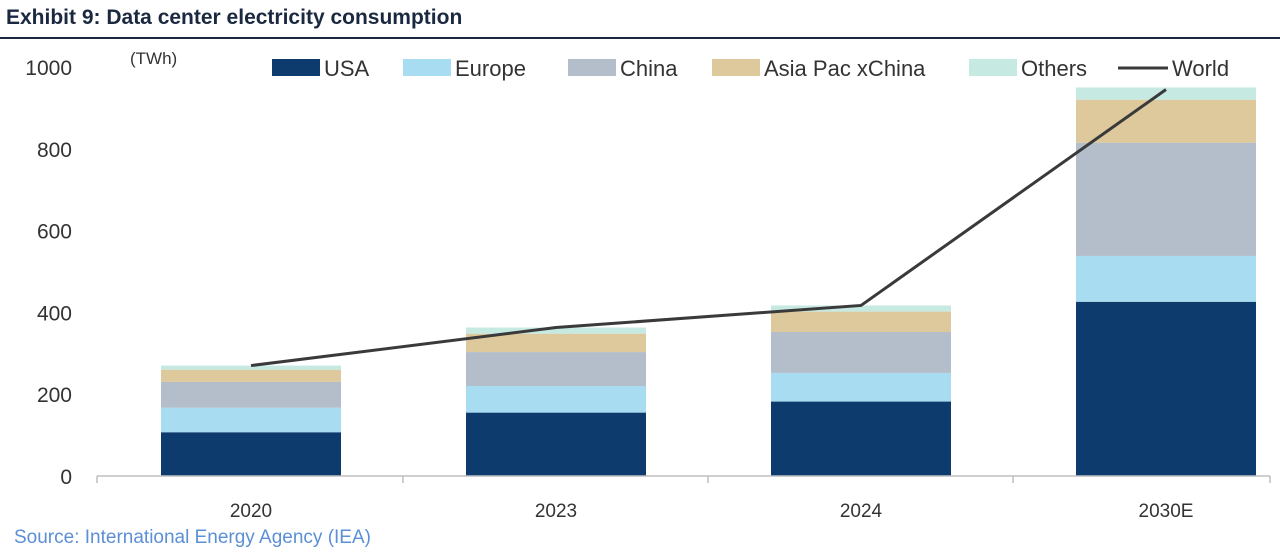 The height and width of the screenshot is (553, 1280). What do you see at coordinates (66, 477) in the screenshot?
I see `y-tick-label: 0` at bounding box center [66, 477].